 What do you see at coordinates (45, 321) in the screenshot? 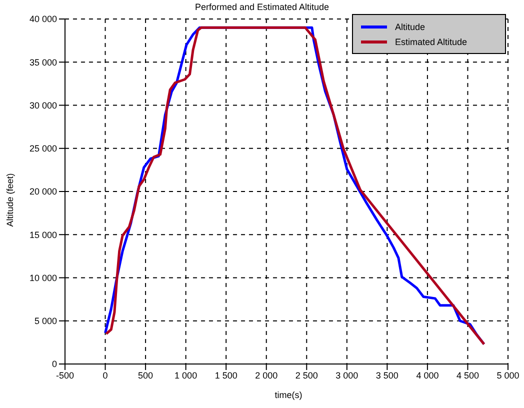
I see `y-tick-label: 5 000` at bounding box center [45, 321].